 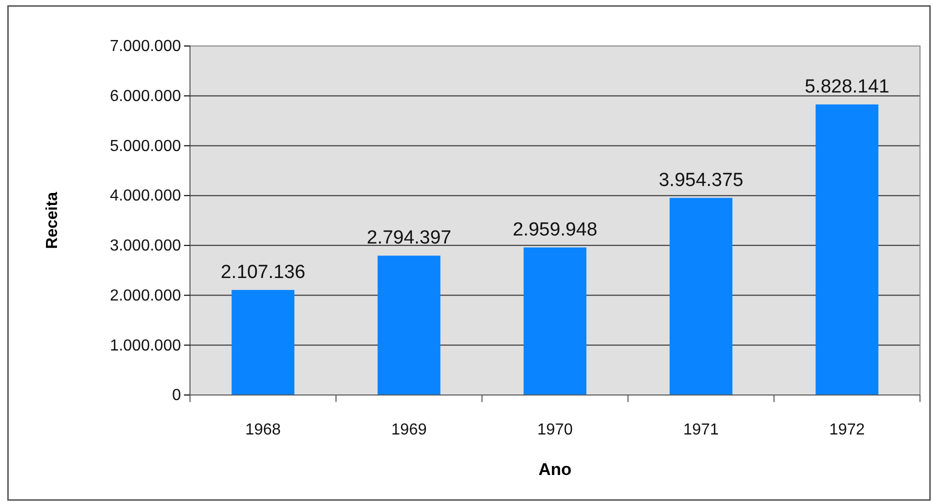 I want to click on x-tick-label: 1969, so click(x=409, y=429).